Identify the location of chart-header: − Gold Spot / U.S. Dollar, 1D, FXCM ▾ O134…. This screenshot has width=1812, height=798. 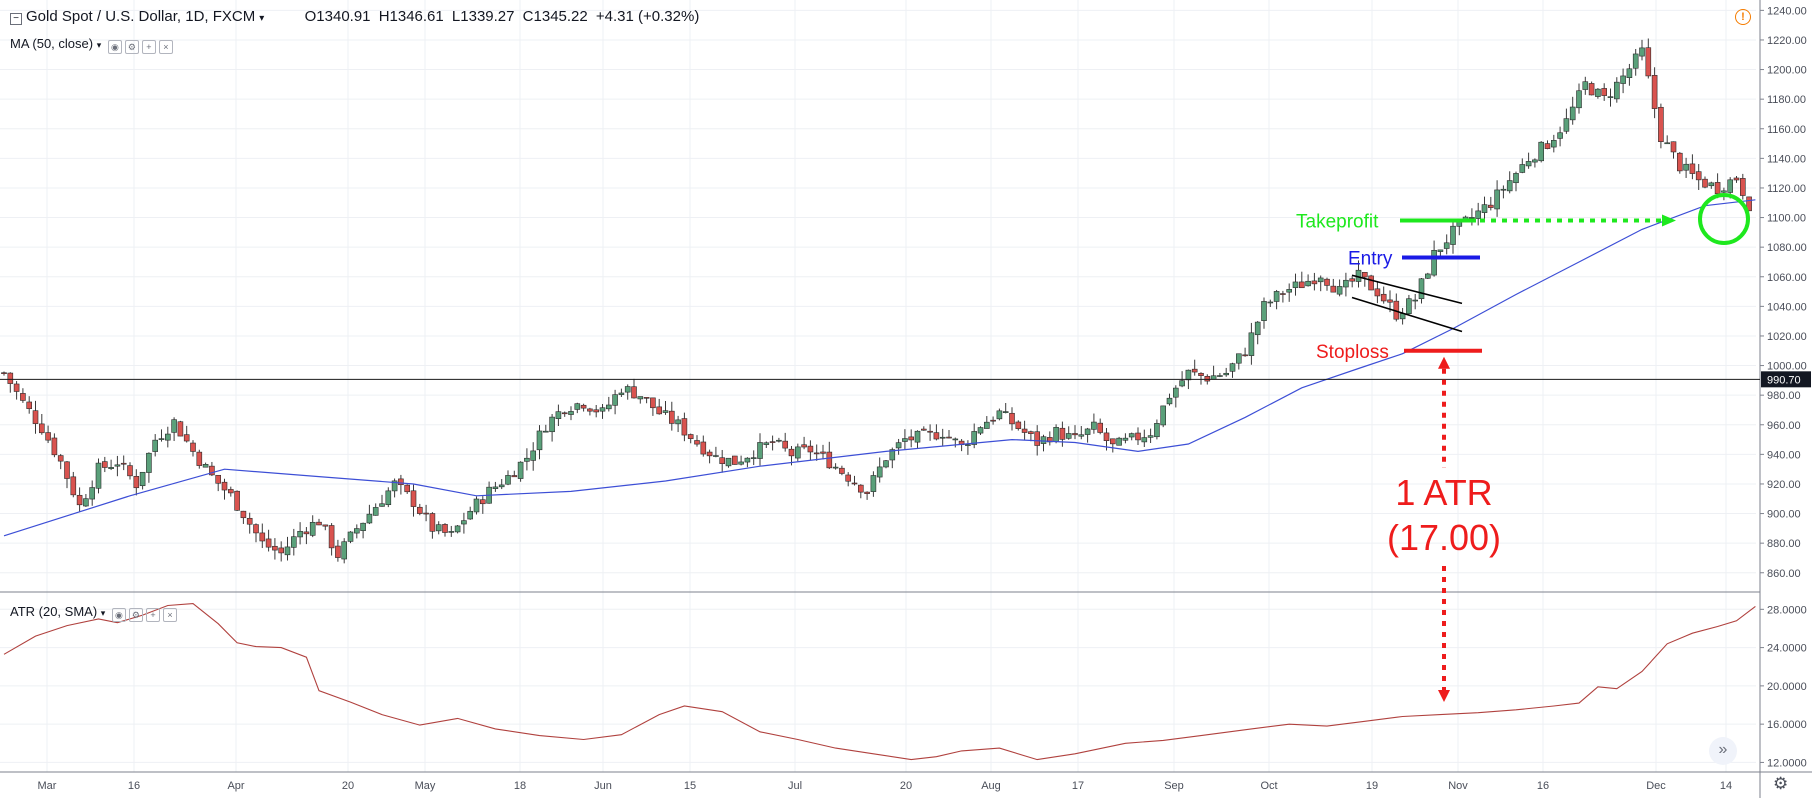
(356, 16).